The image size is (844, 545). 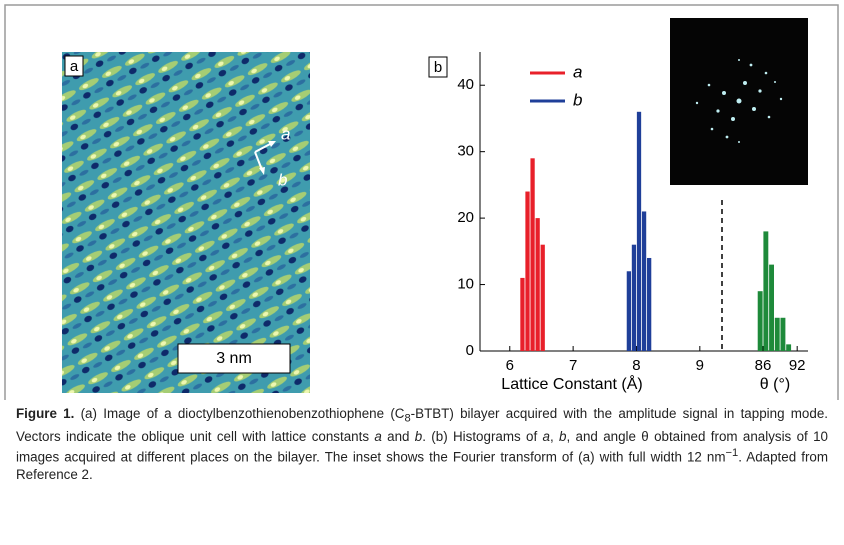 I want to click on caption-text: . Adapted from Reference 2., so click(x=422, y=465).